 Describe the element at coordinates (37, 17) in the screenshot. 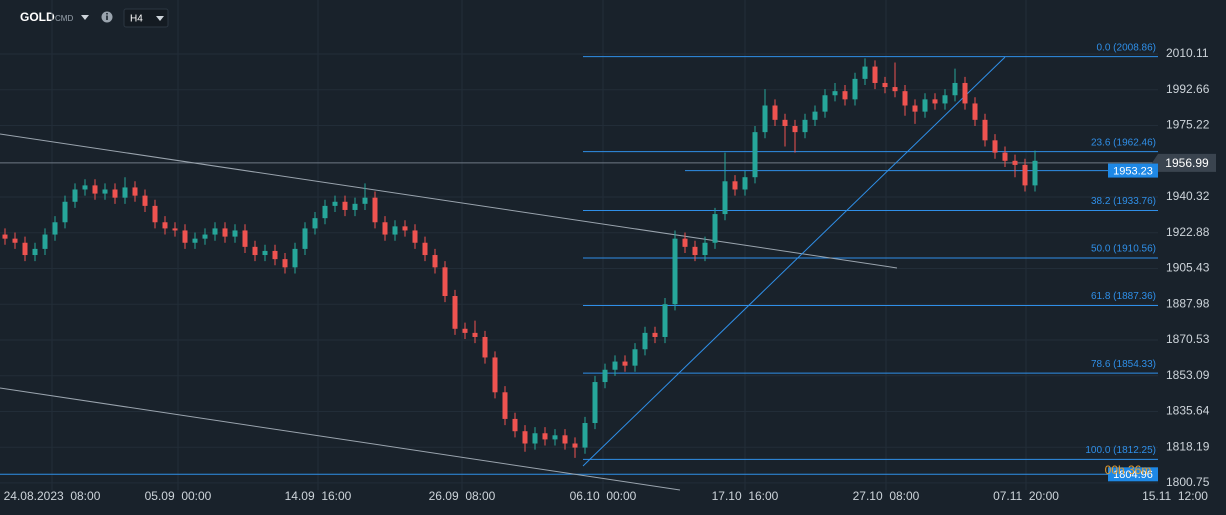

I see `symbol: GOLD` at that location.